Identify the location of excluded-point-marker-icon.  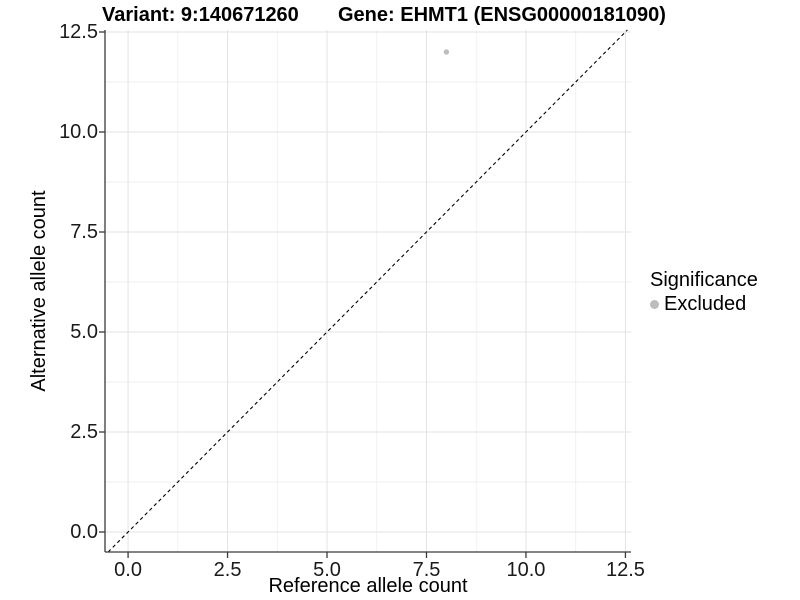
(654, 304).